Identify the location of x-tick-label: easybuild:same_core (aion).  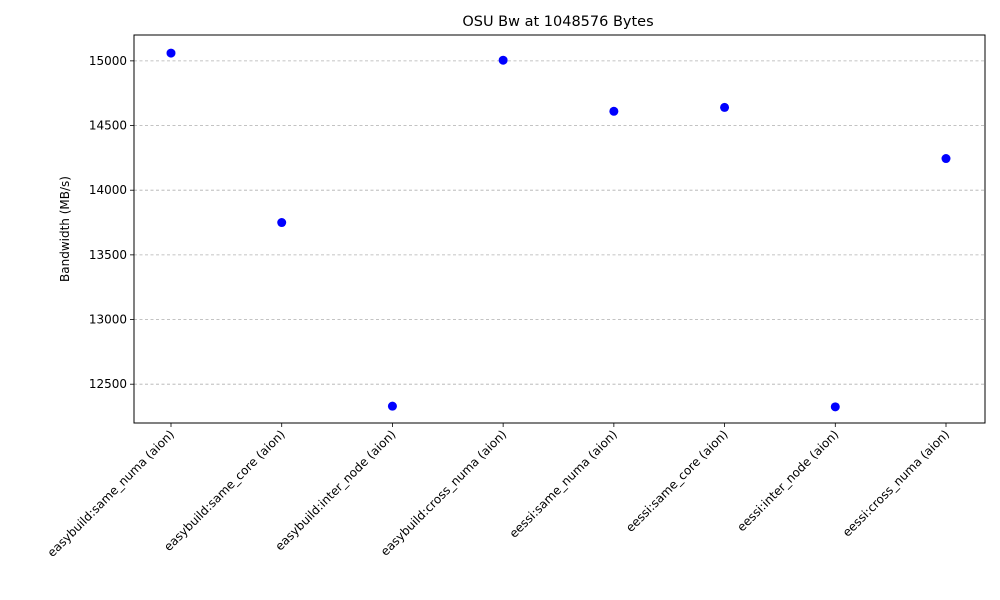
(224, 490).